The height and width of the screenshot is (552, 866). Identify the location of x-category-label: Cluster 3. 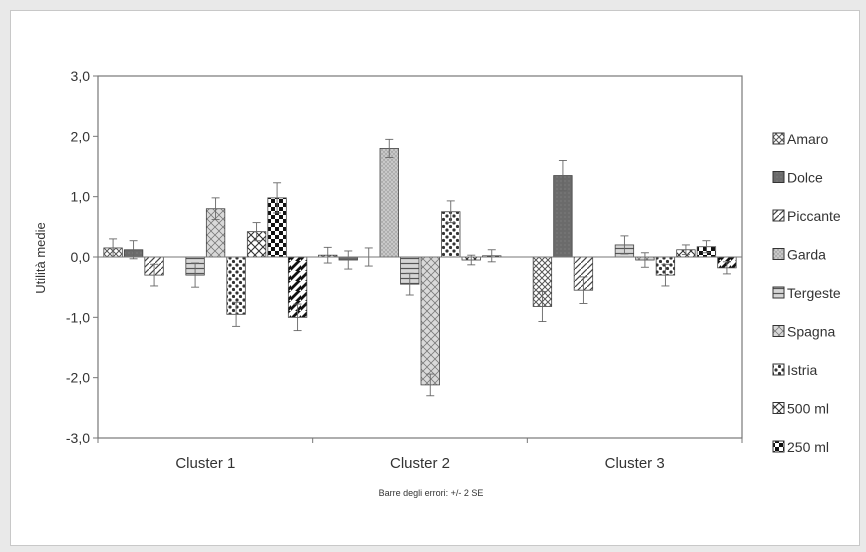
(635, 463).